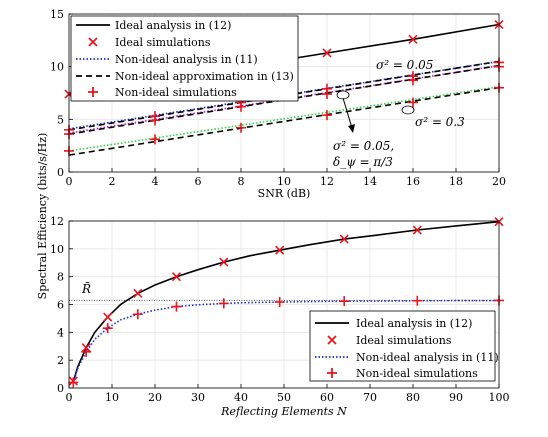 Image resolution: width=548 pixels, height=437 pixels. Describe the element at coordinates (57, 14) in the screenshot. I see `y-tick-label: 15` at that location.